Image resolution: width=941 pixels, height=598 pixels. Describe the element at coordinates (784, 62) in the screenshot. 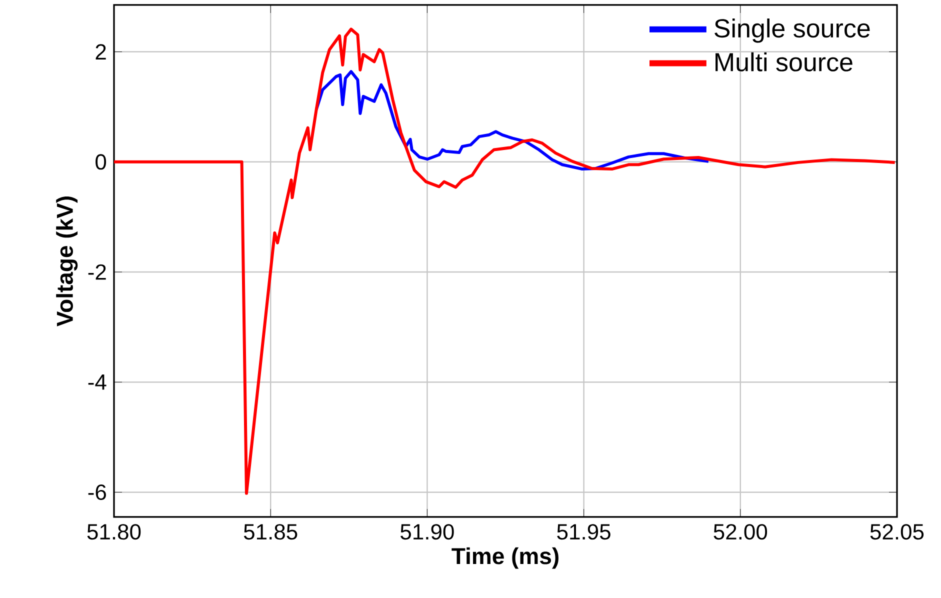

I see `legend-label: Multi source` at that location.